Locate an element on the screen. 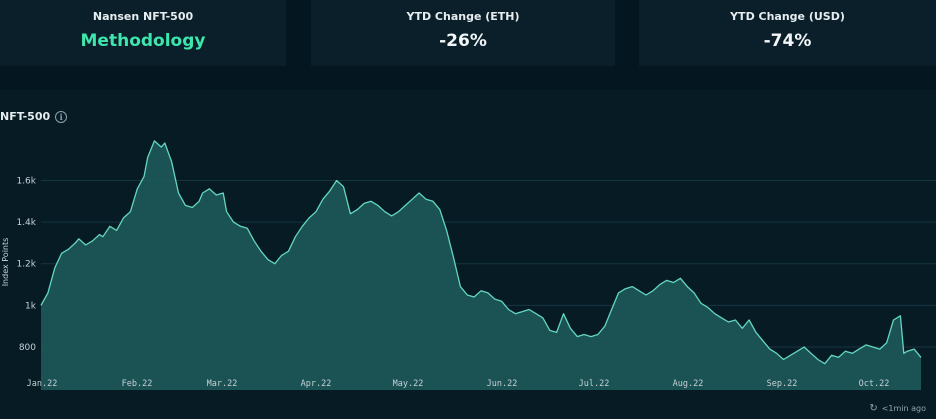  chart-title: NFT-500 i is located at coordinates (34, 116).